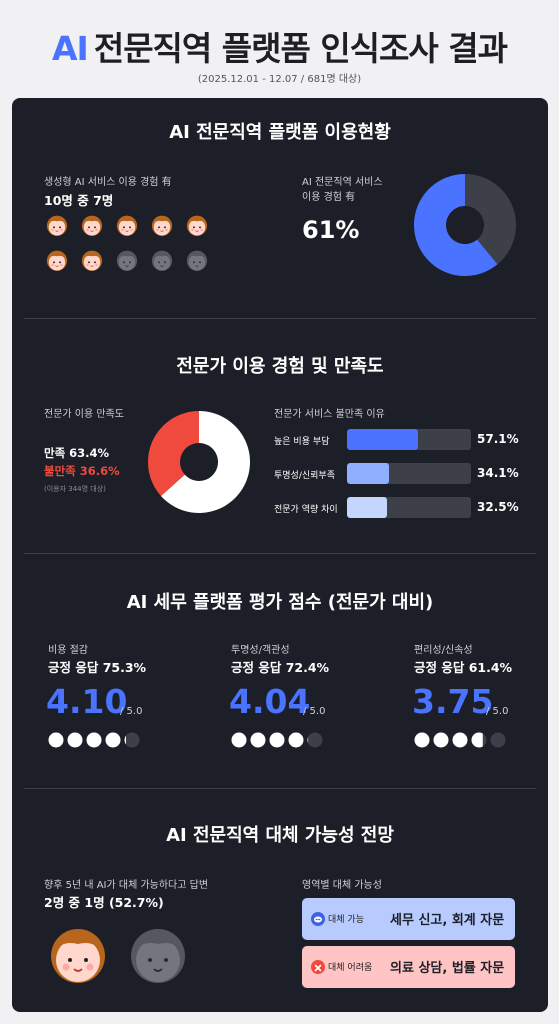  I want to click on gen-ai-label: 생성형 AI 서비스 이용 경험 有, so click(108, 182).